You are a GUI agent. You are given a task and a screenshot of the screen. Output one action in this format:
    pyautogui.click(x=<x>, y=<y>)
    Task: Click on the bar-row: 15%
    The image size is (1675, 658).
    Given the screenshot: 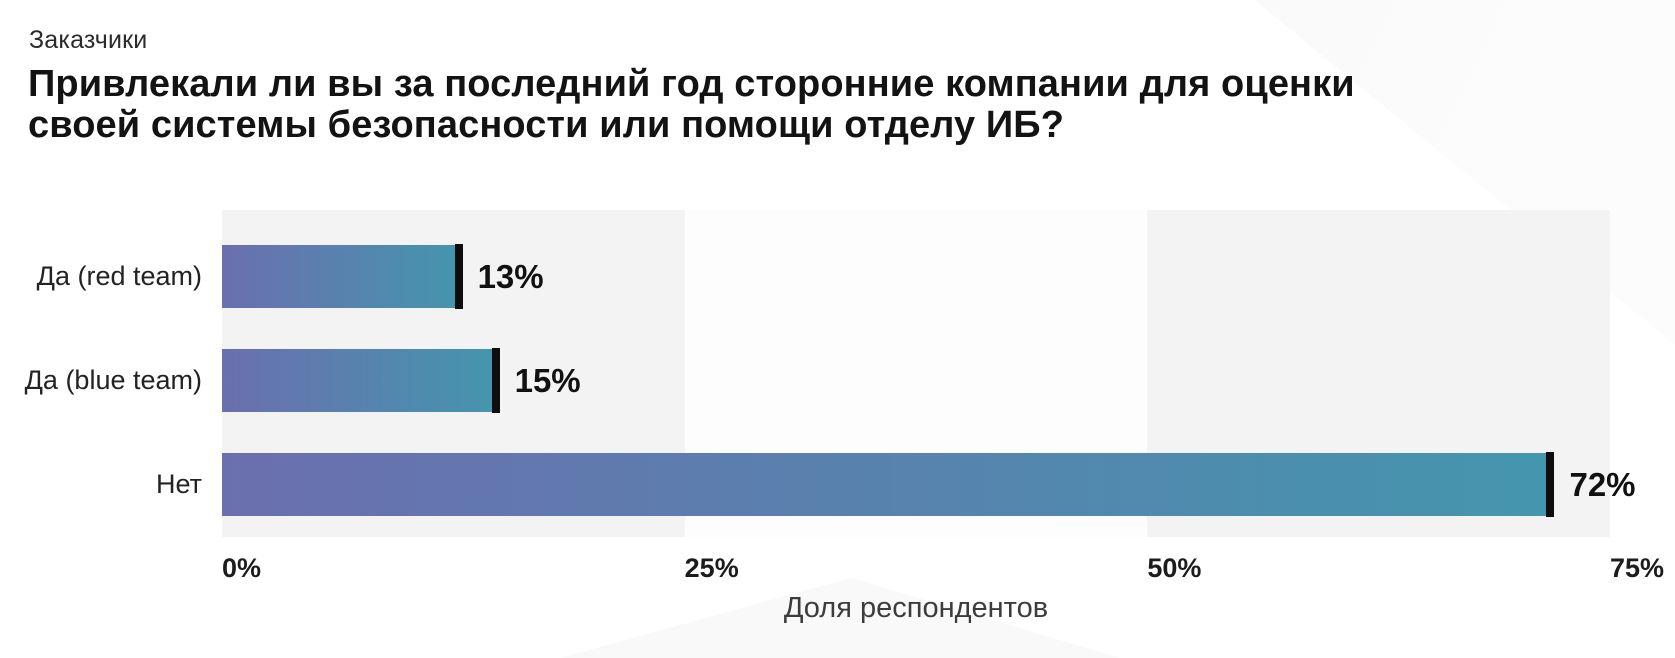 What is the action you would take?
    pyautogui.click(x=916, y=380)
    